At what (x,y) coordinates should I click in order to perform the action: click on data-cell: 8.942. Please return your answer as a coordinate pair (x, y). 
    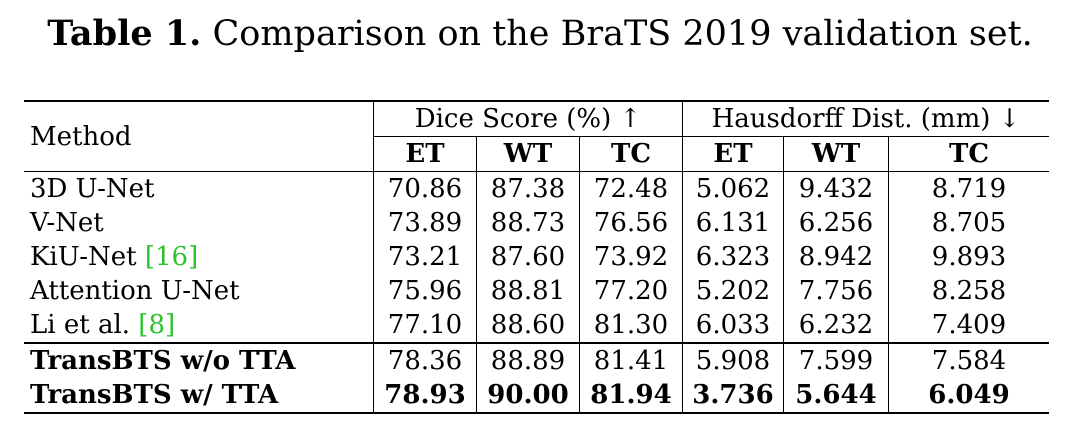
    Looking at the image, I should click on (836, 257).